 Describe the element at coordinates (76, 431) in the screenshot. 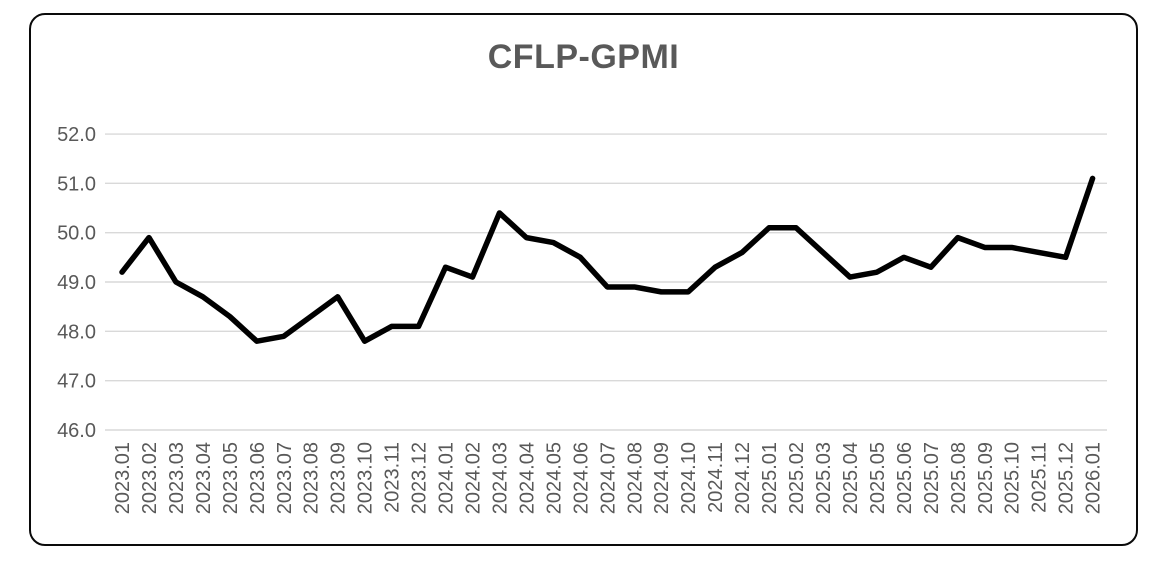

I see `y-axis-tick-label: 46.0` at that location.